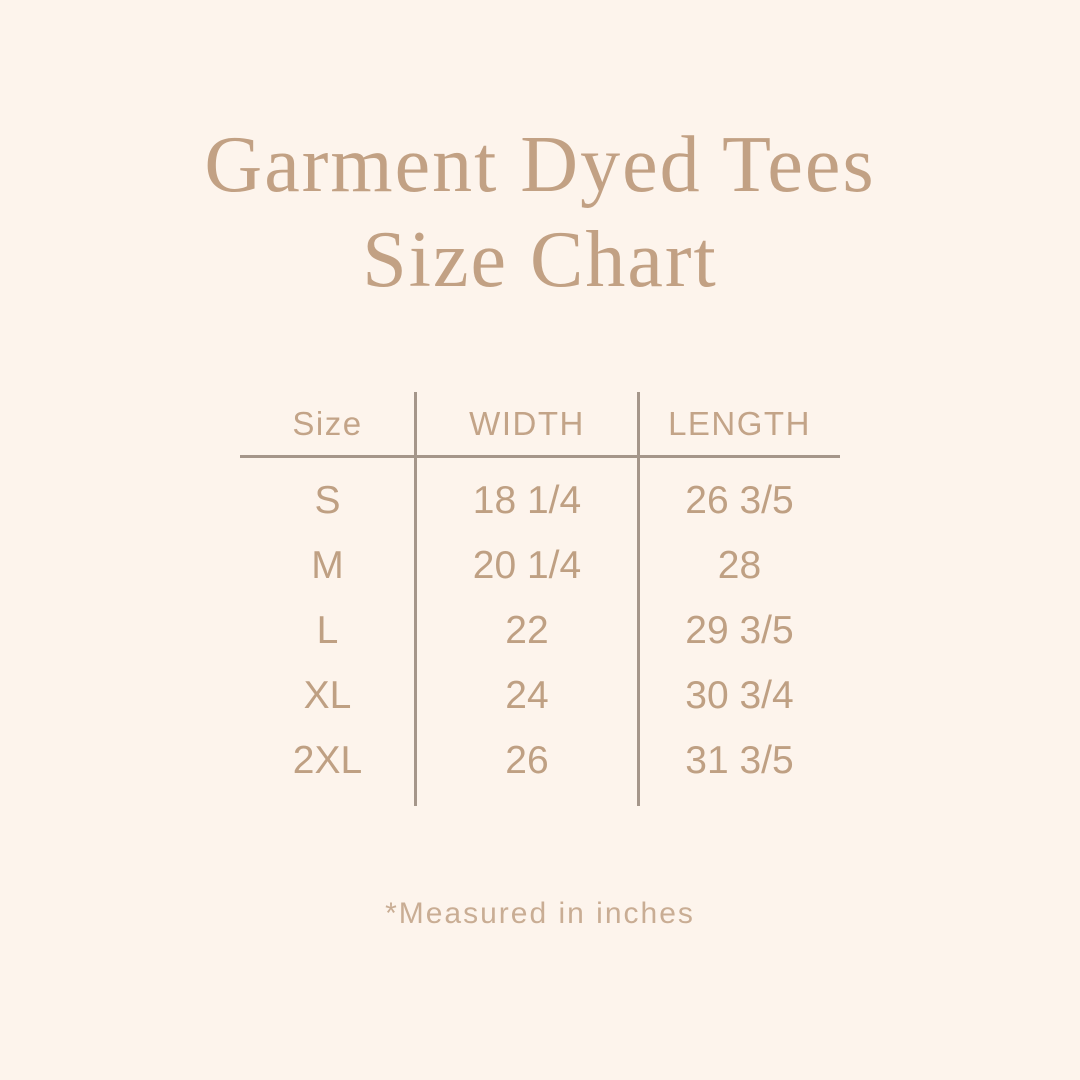  I want to click on table-row: L 22 29 3/5, so click(540, 630).